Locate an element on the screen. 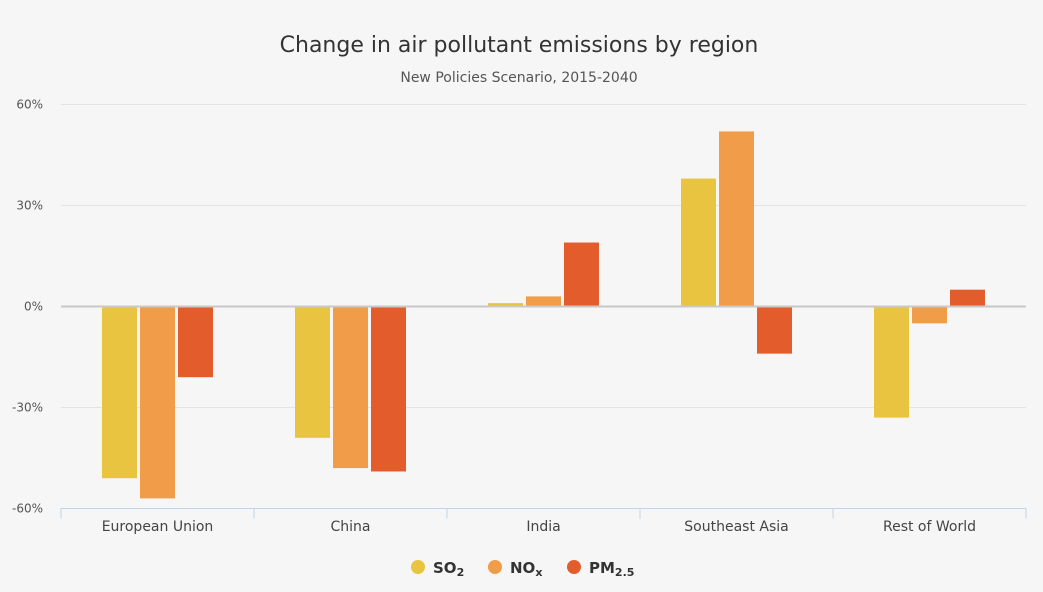  y-tick-label: 30% is located at coordinates (29, 206).